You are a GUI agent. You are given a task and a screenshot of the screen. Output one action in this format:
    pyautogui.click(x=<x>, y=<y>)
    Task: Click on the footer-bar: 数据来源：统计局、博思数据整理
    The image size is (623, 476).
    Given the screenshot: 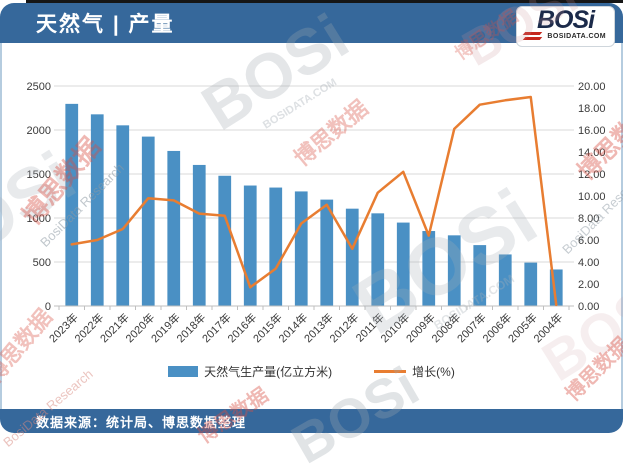 What is the action you would take?
    pyautogui.click(x=311, y=421)
    